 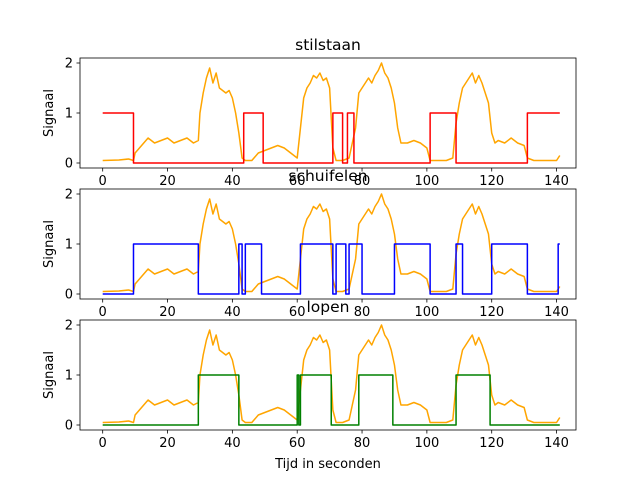 I want to click on schuifelen-x-tick-label: 80, so click(x=362, y=312).